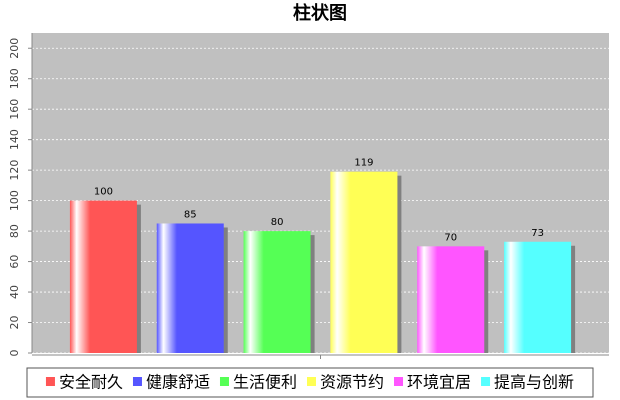  Describe the element at coordinates (103, 192) in the screenshot. I see `value-label: 100` at that location.